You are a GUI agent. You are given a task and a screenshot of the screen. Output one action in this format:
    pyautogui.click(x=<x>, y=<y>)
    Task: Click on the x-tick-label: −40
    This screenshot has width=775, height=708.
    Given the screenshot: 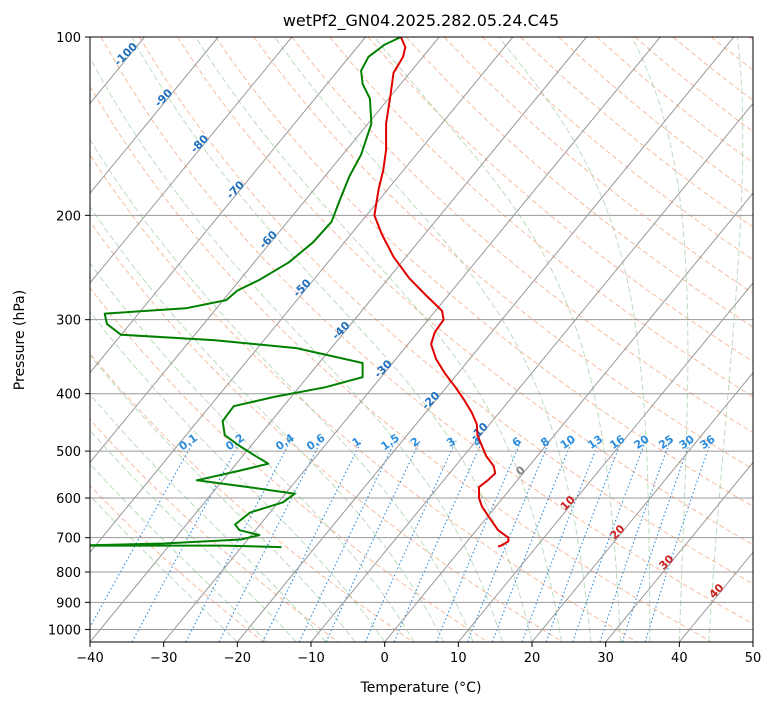 What is the action you would take?
    pyautogui.click(x=89, y=658)
    